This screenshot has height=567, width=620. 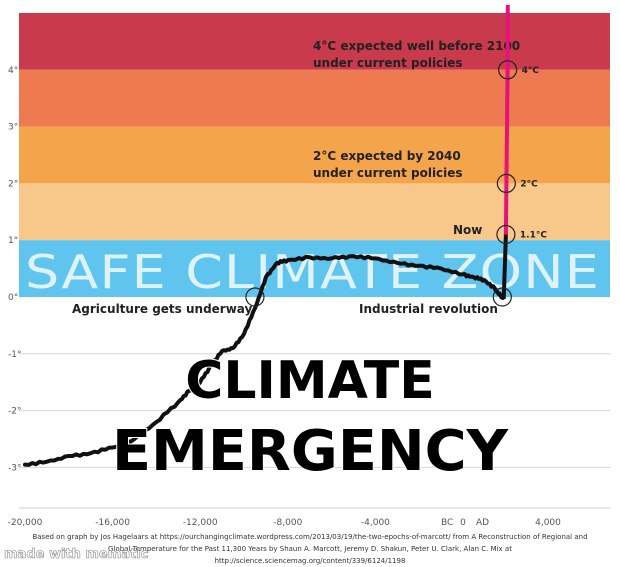 What do you see at coordinates (13, 184) in the screenshot?
I see `y-tick-label: 2°` at bounding box center [13, 184].